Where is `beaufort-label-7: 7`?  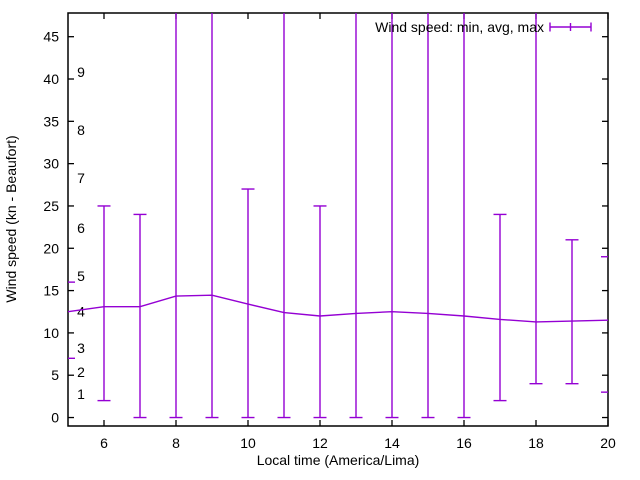 beaufort-label-7: 7 is located at coordinates (81, 178).